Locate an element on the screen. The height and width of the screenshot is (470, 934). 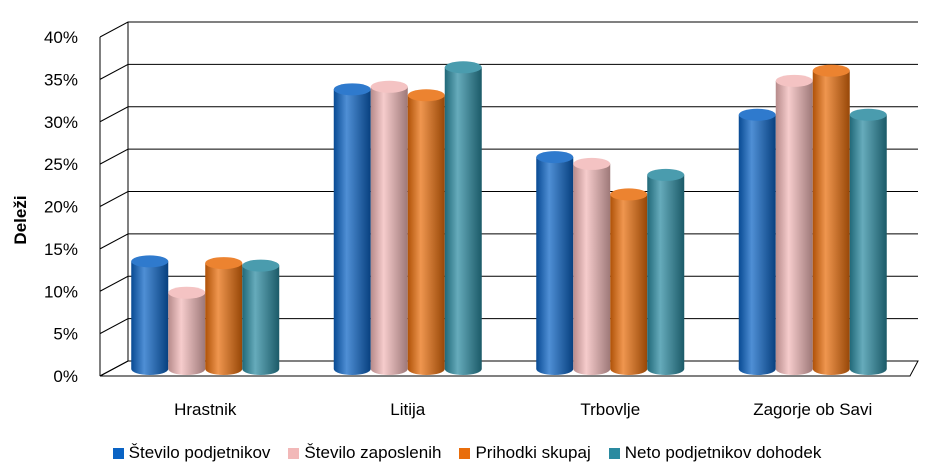
y-tick-label: 0% is located at coordinates (65, 376).